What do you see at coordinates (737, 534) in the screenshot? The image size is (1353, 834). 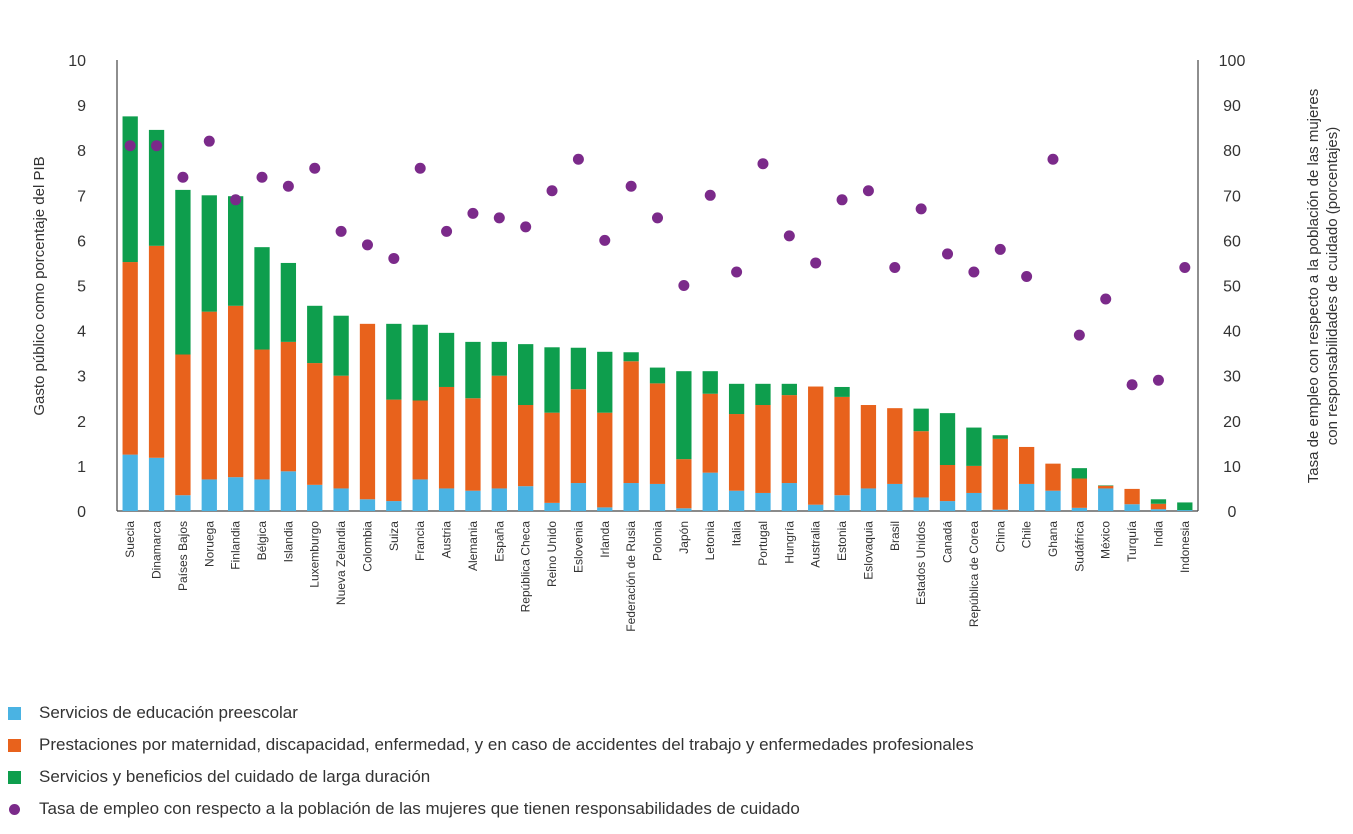 I see `x-tick-label: Italia` at bounding box center [737, 534].